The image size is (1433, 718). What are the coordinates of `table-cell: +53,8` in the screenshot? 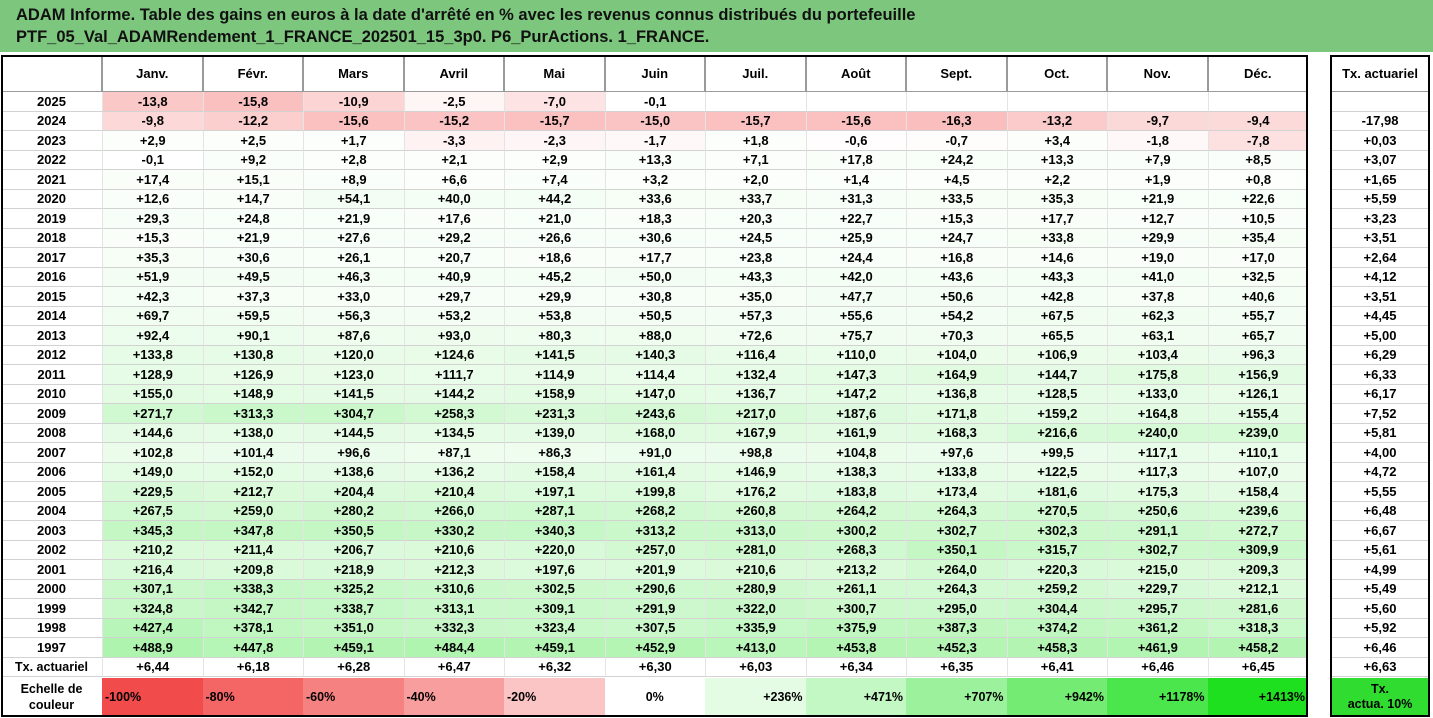 It's located at (554, 316).